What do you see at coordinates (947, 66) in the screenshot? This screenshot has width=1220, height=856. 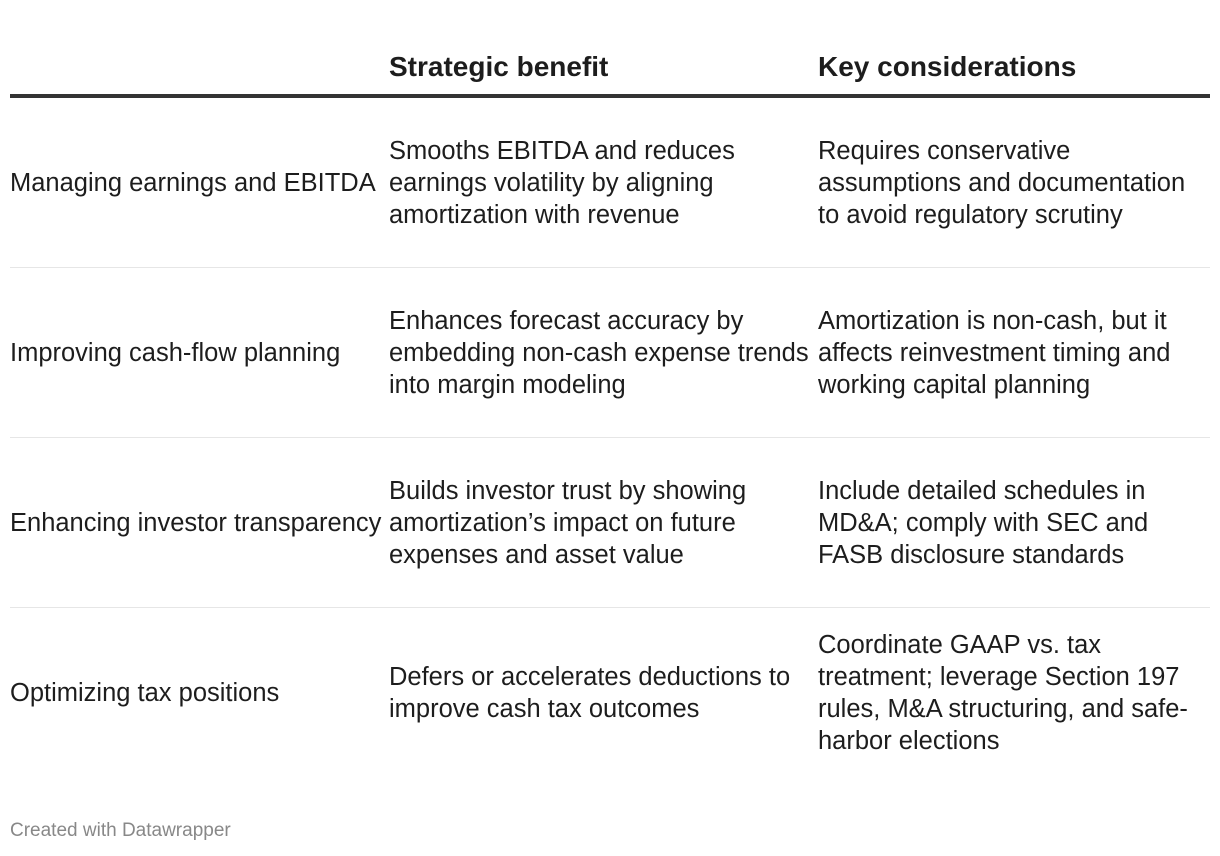 I see `header-cell-key-considerations: Key considerations` at bounding box center [947, 66].